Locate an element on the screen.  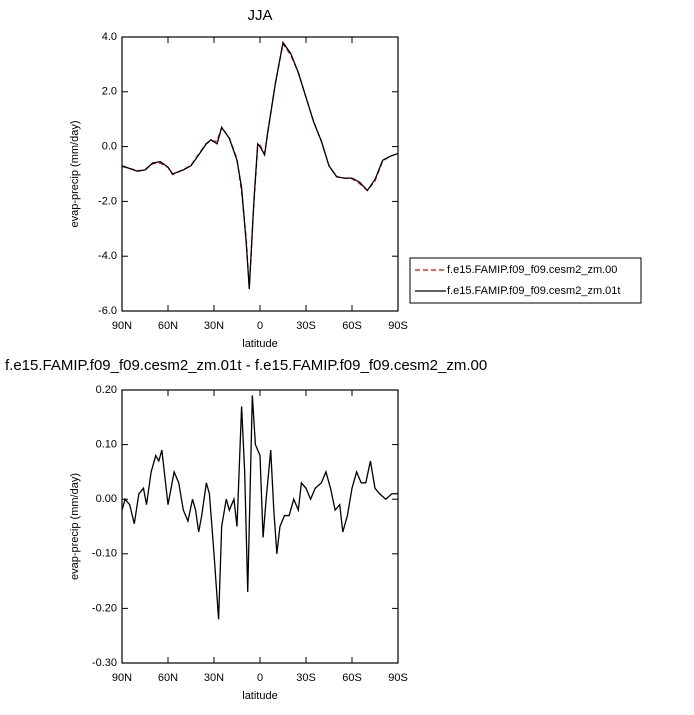
y-tick-label: 0.00 is located at coordinates (106, 499).